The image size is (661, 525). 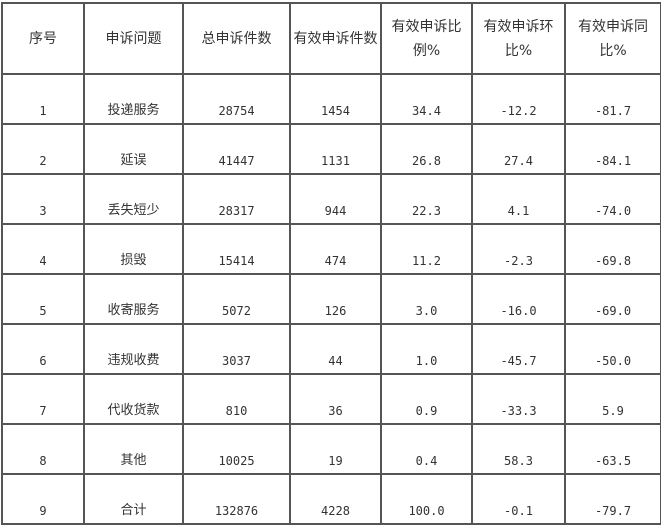 I want to click on cell-valid-mom: 27.4, so click(x=518, y=149).